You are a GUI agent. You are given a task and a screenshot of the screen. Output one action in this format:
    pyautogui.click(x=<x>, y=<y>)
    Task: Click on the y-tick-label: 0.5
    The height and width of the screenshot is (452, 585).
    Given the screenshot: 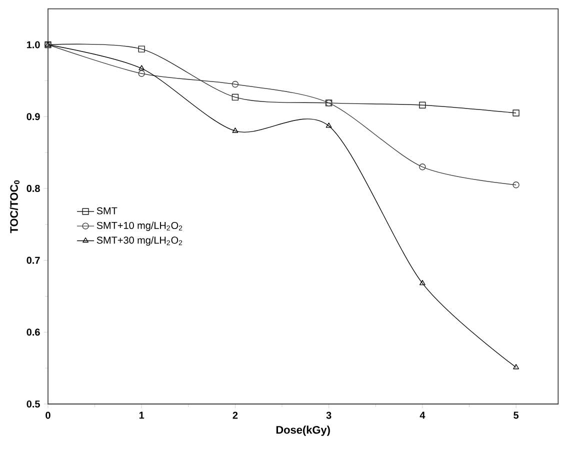 What is the action you would take?
    pyautogui.click(x=33, y=404)
    